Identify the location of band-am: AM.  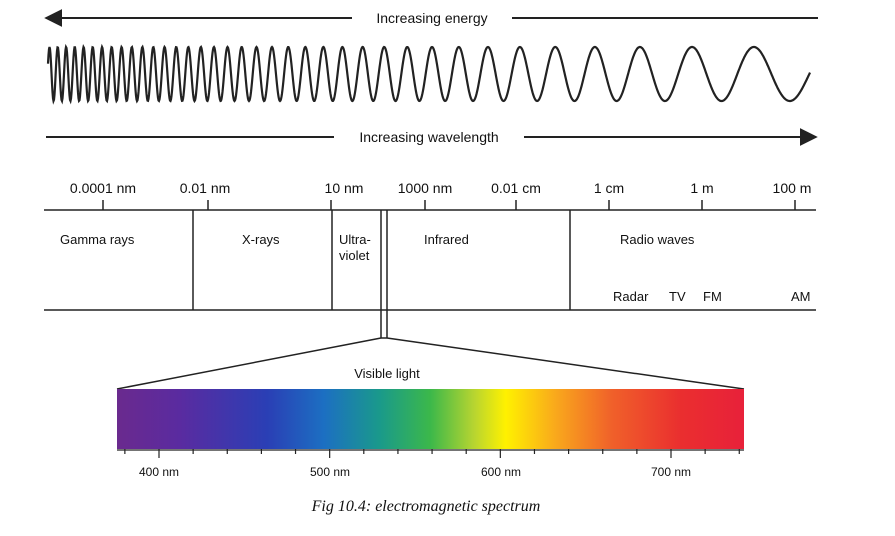
(801, 296).